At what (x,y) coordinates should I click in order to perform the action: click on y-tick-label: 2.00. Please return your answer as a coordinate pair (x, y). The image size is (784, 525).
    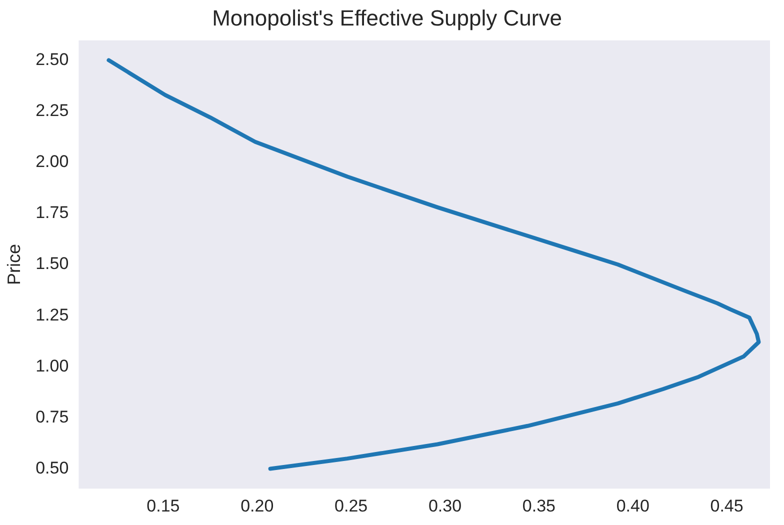
    Looking at the image, I should click on (52, 162).